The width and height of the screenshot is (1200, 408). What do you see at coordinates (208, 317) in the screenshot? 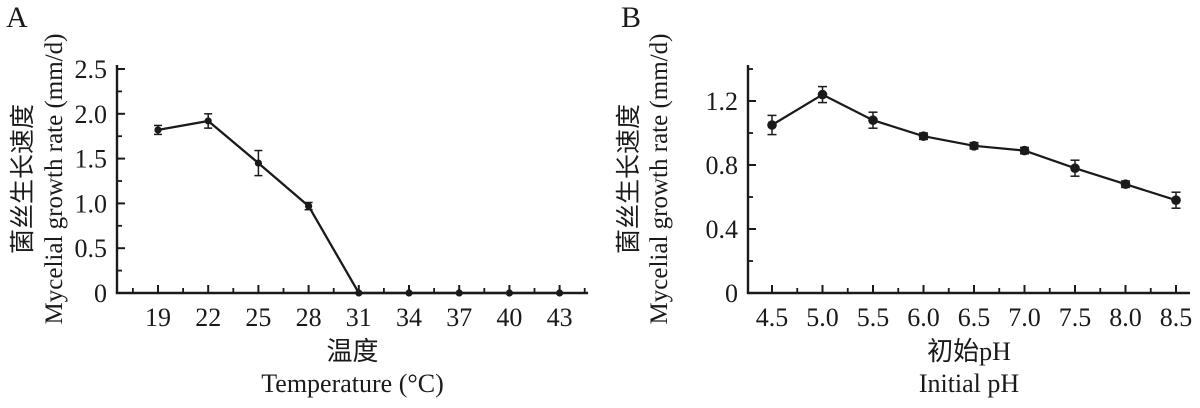
I see `x-tick-label: 22` at bounding box center [208, 317].